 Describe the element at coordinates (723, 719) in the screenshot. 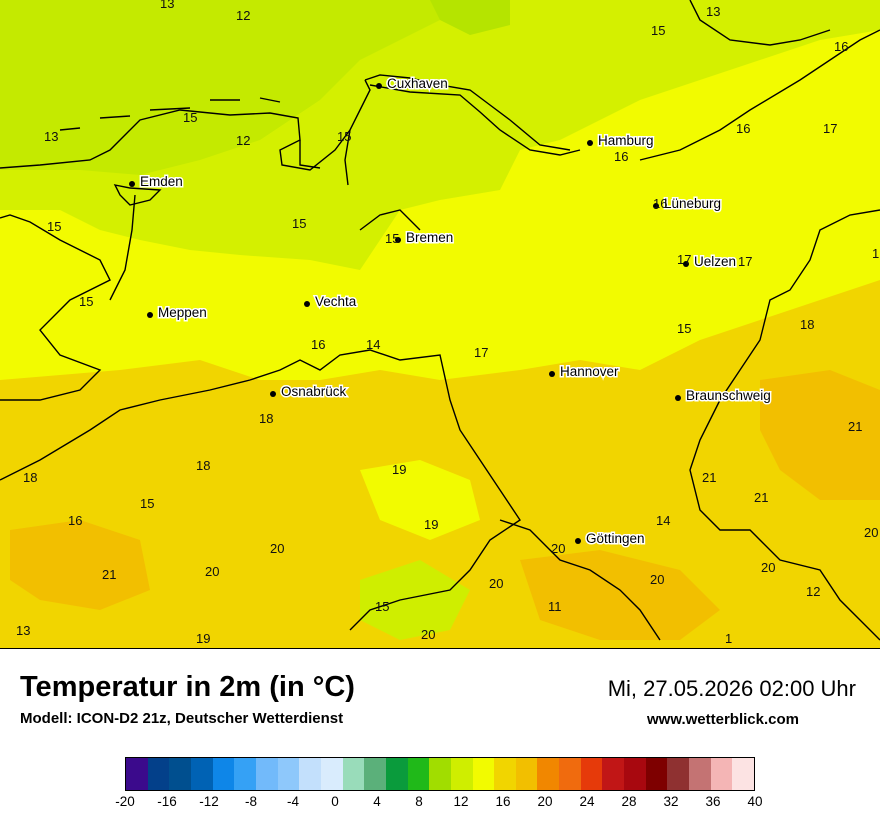

I see `website-link: www.wetterblick.com` at that location.